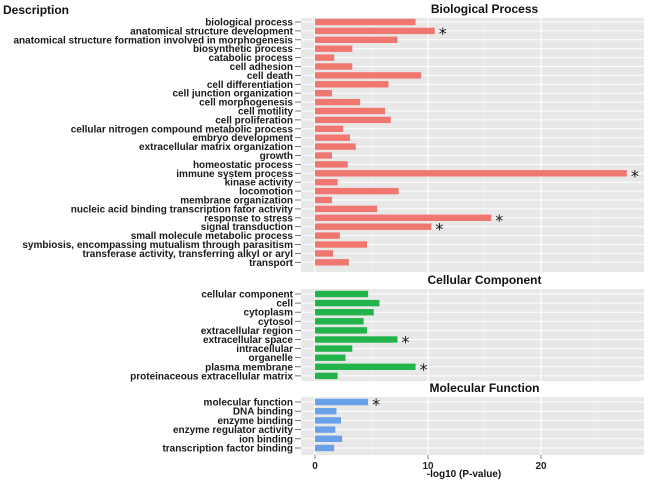 Image resolution: width=650 pixels, height=484 pixels. Describe the element at coordinates (248, 218) in the screenshot. I see `category-label: response to stress` at that location.